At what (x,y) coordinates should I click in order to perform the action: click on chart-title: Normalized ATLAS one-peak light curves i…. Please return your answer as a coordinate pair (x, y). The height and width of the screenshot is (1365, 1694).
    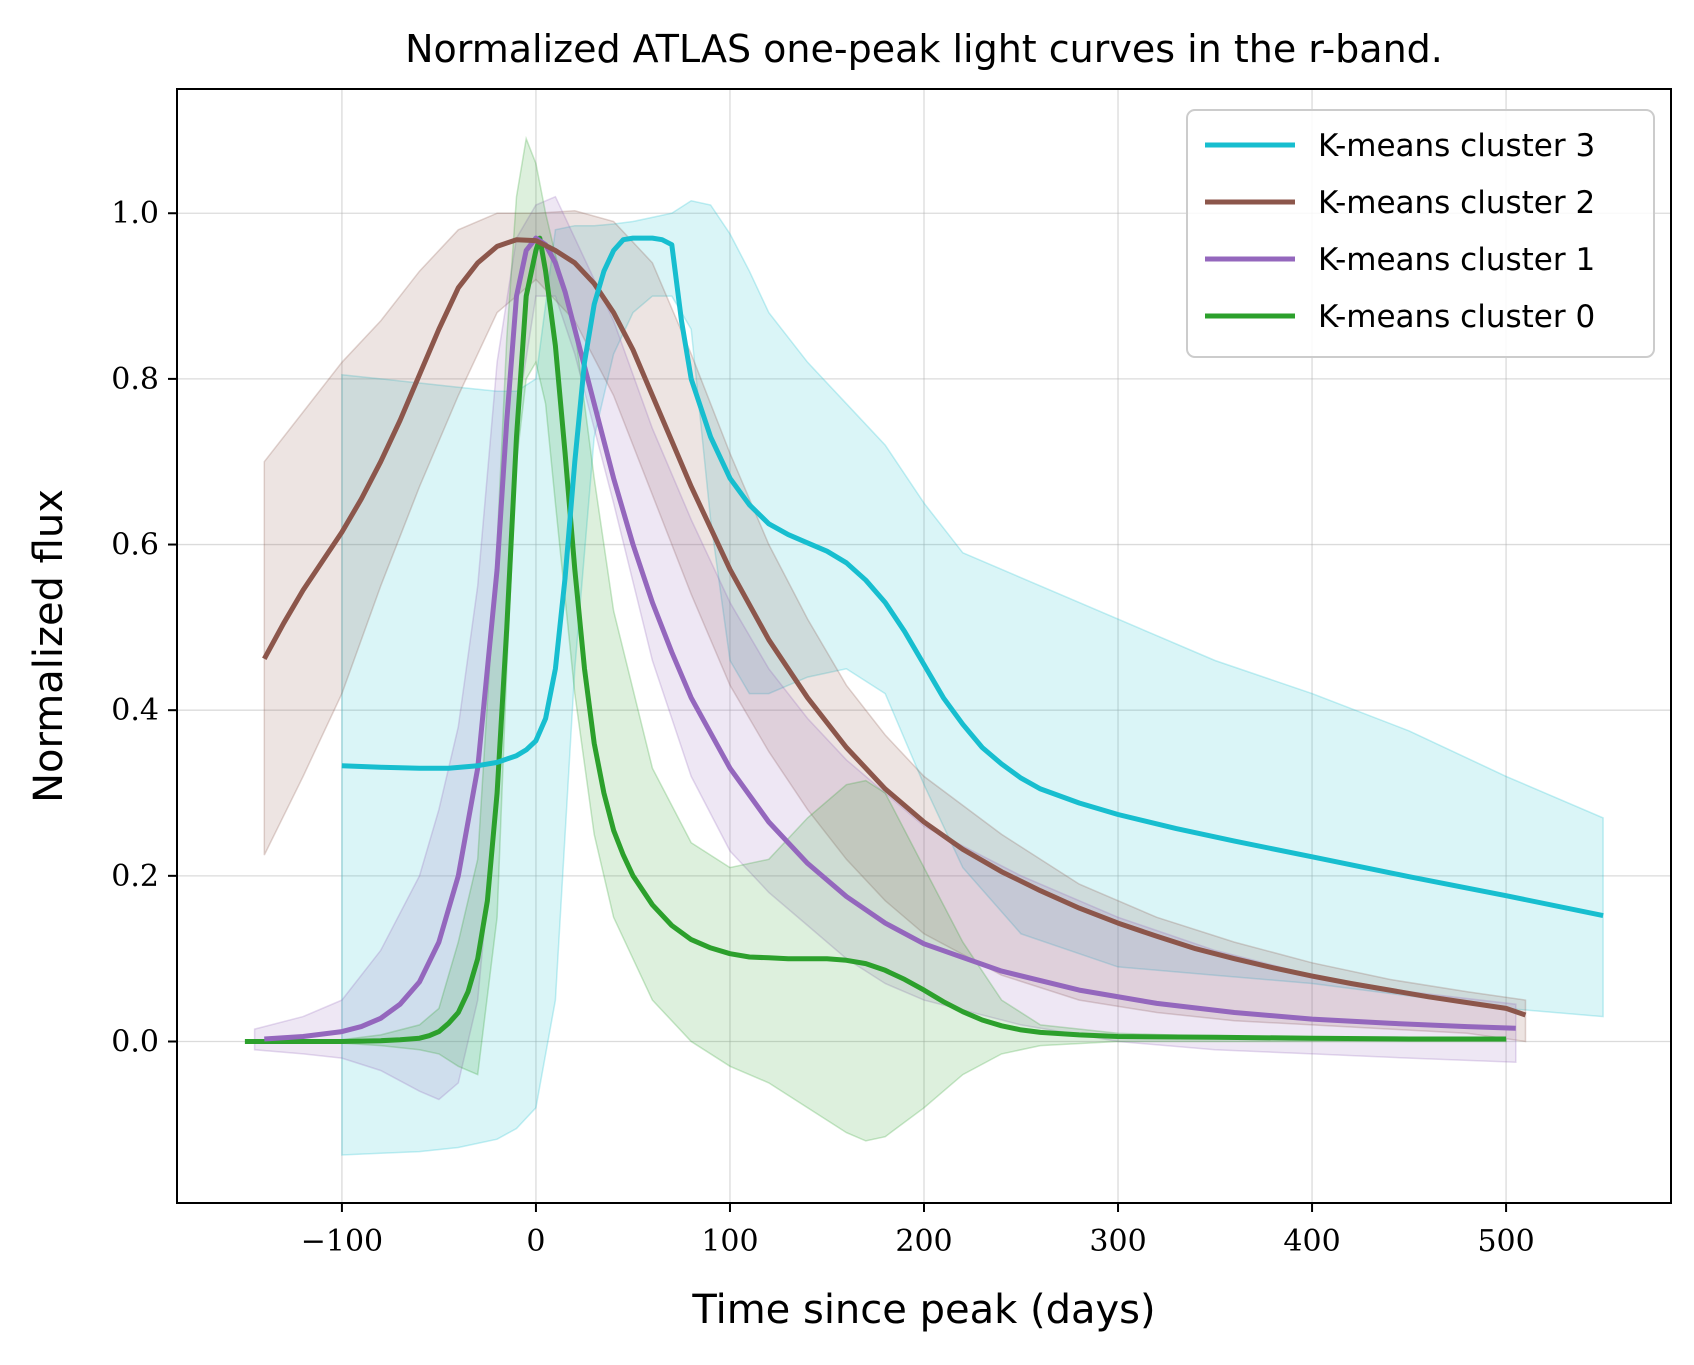
    Looking at the image, I should click on (924, 49).